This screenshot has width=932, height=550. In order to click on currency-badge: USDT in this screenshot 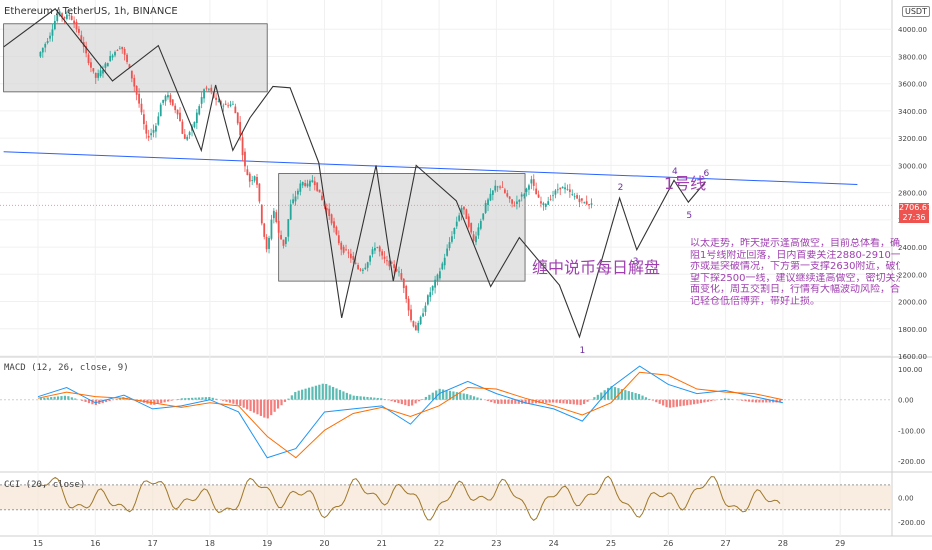, I will do `click(916, 11)`.